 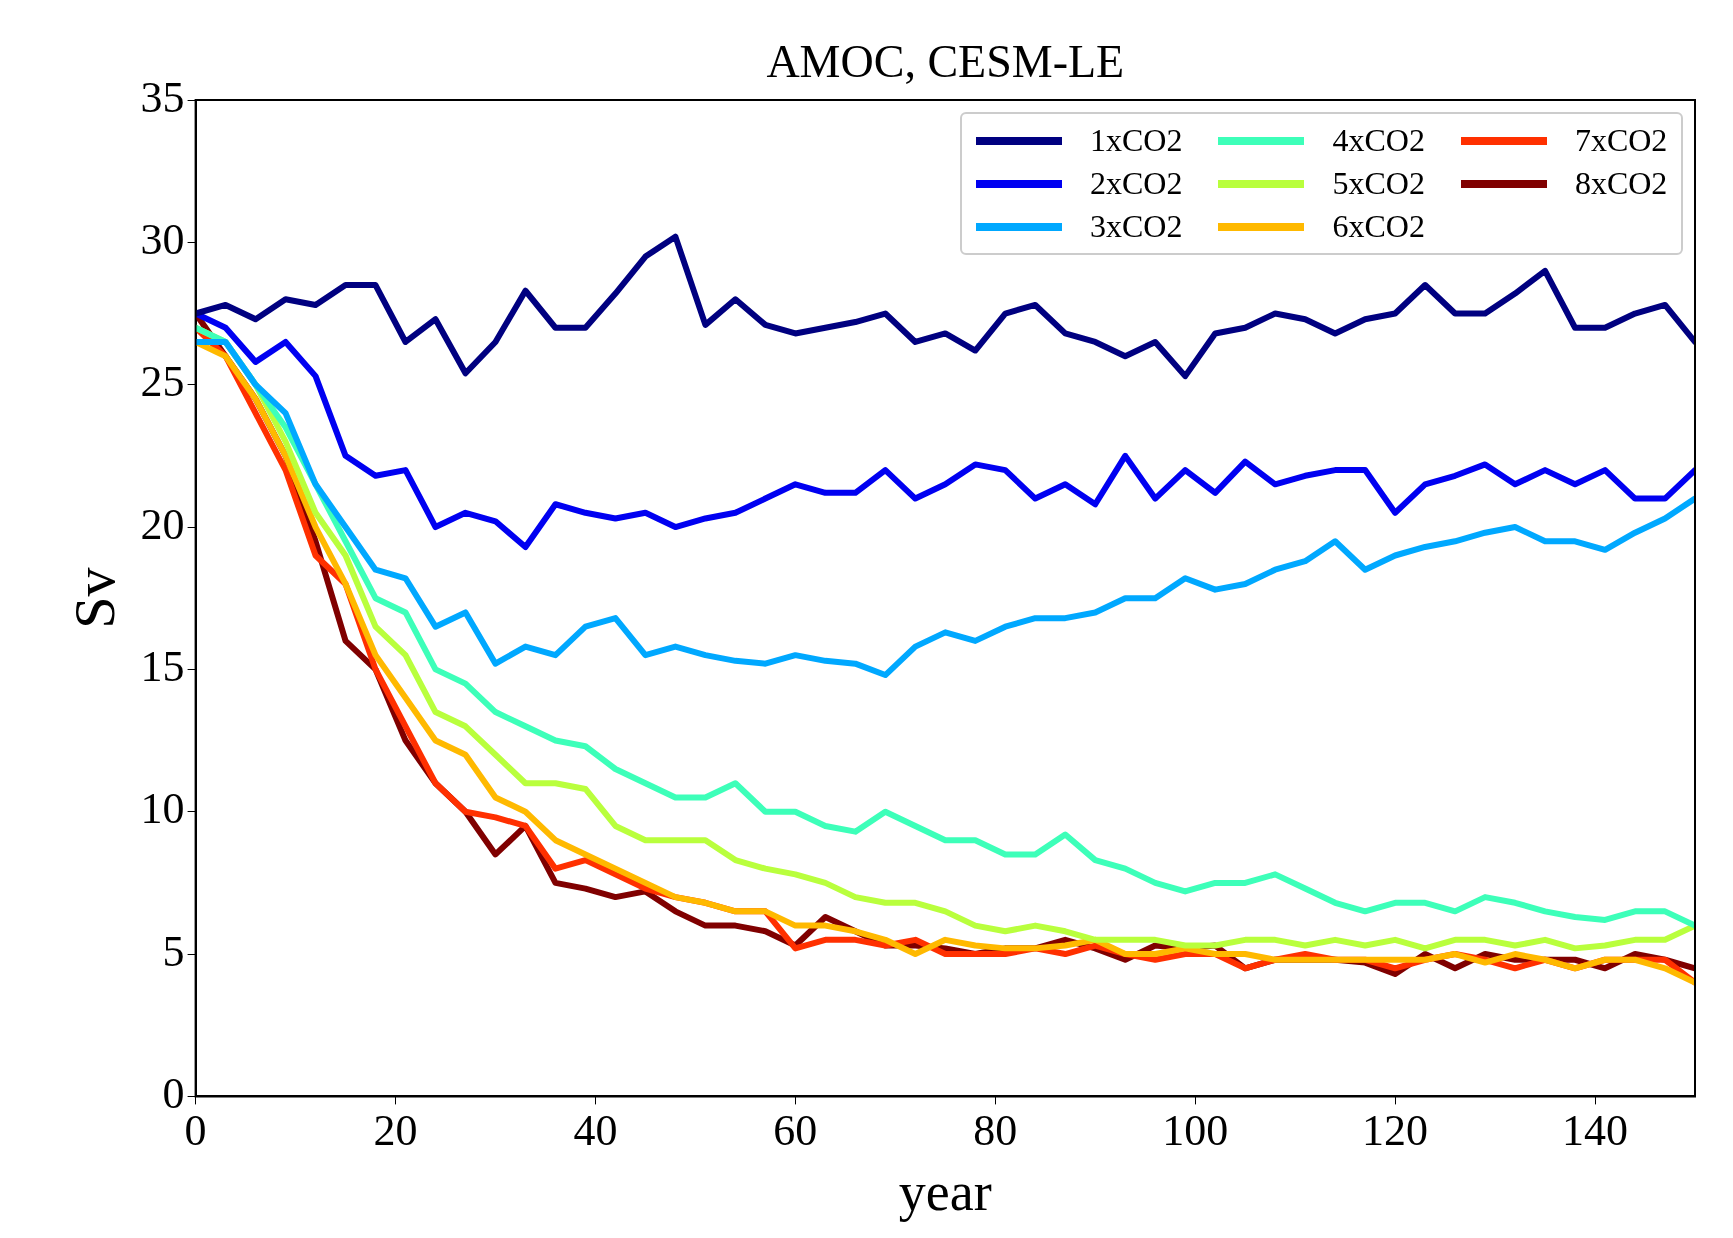 What do you see at coordinates (1136, 183) in the screenshot?
I see `legend-label: 2xCO2` at bounding box center [1136, 183].